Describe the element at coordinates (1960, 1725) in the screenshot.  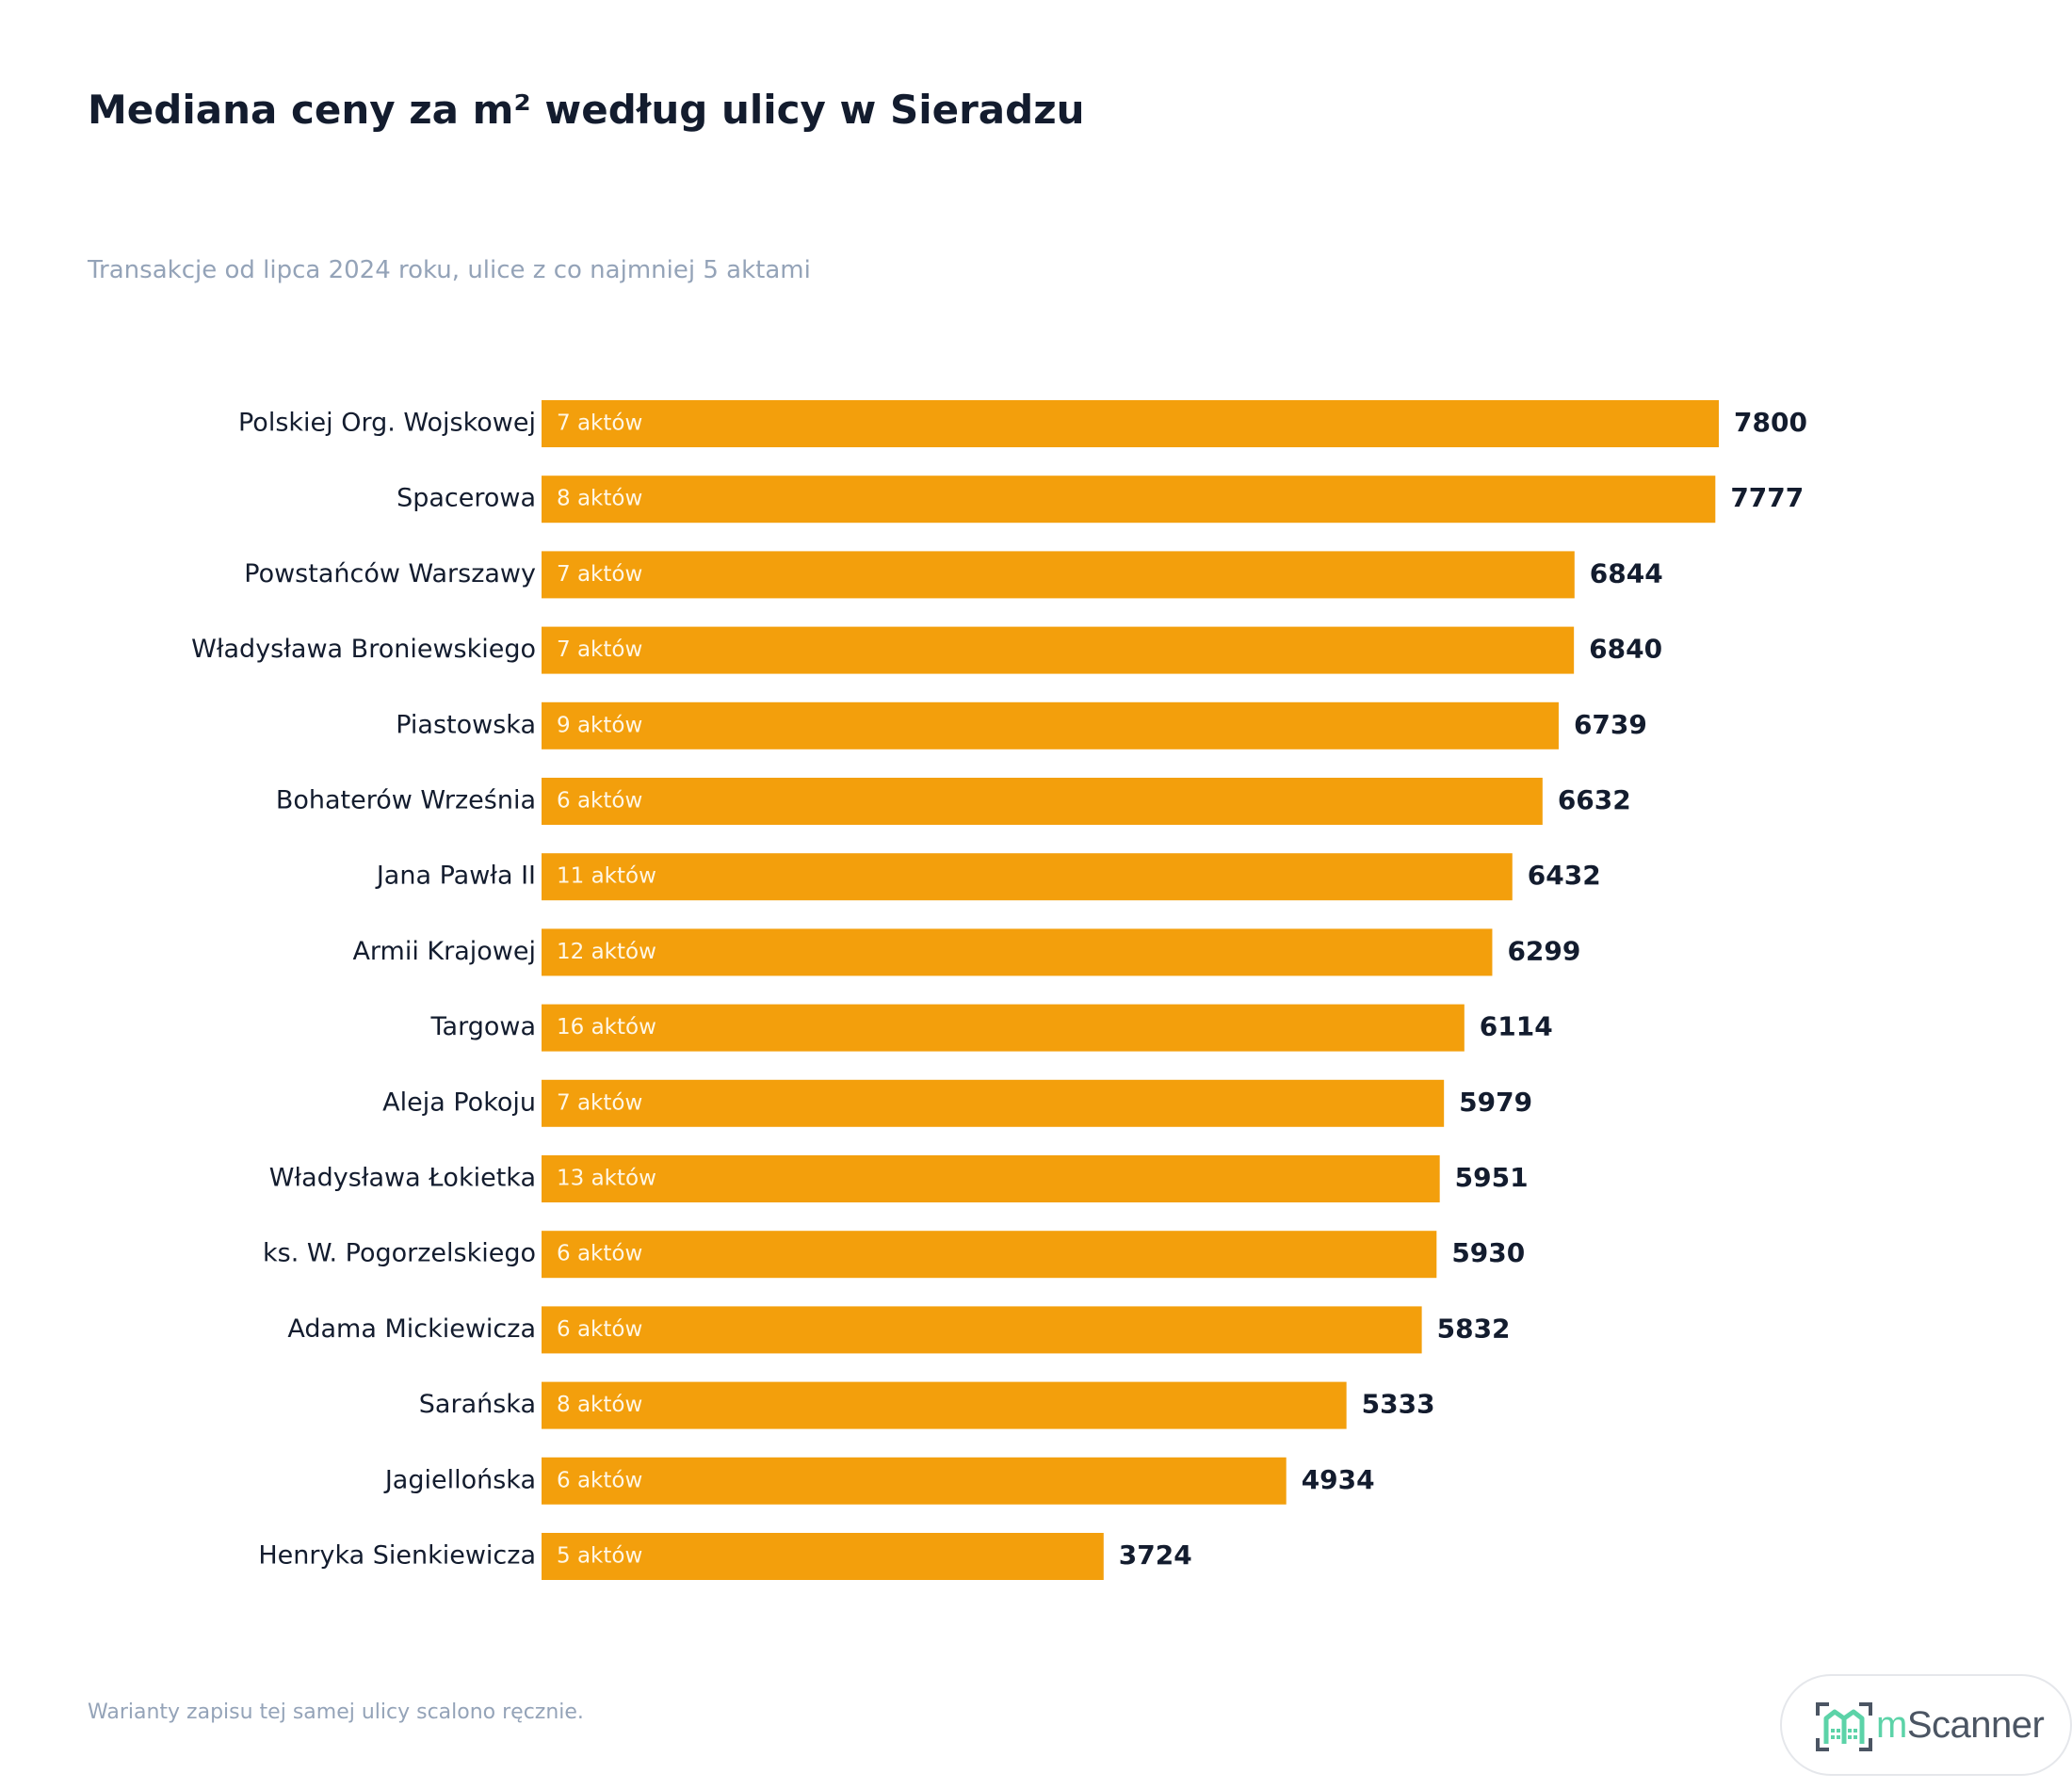
I see `mscanner-logo-text: mScanner` at that location.